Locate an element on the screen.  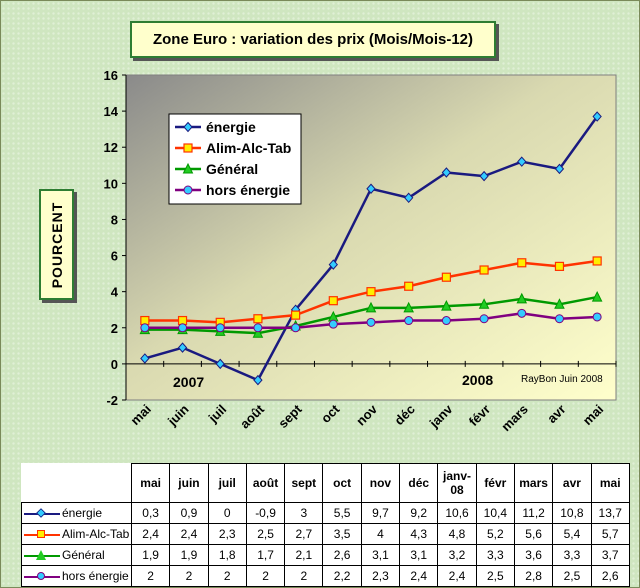
table-column-header: avr is located at coordinates (572, 483).